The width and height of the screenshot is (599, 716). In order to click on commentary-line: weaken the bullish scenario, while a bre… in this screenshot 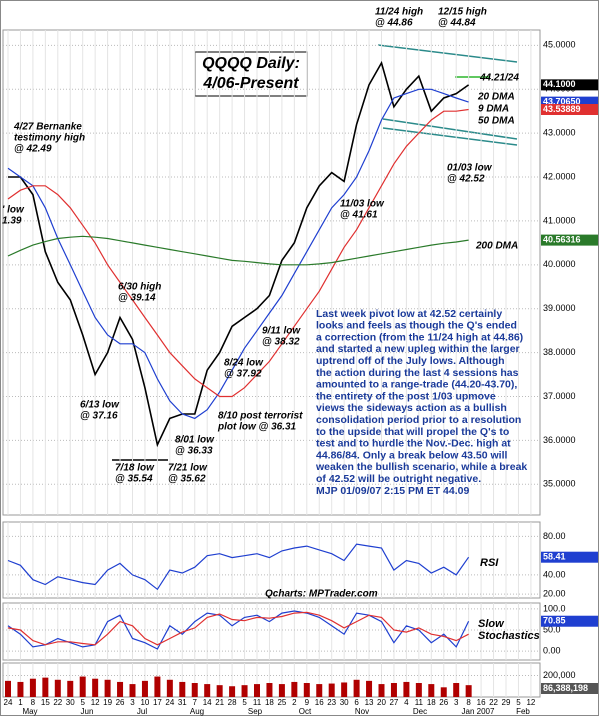, I will do `click(421, 467)`.